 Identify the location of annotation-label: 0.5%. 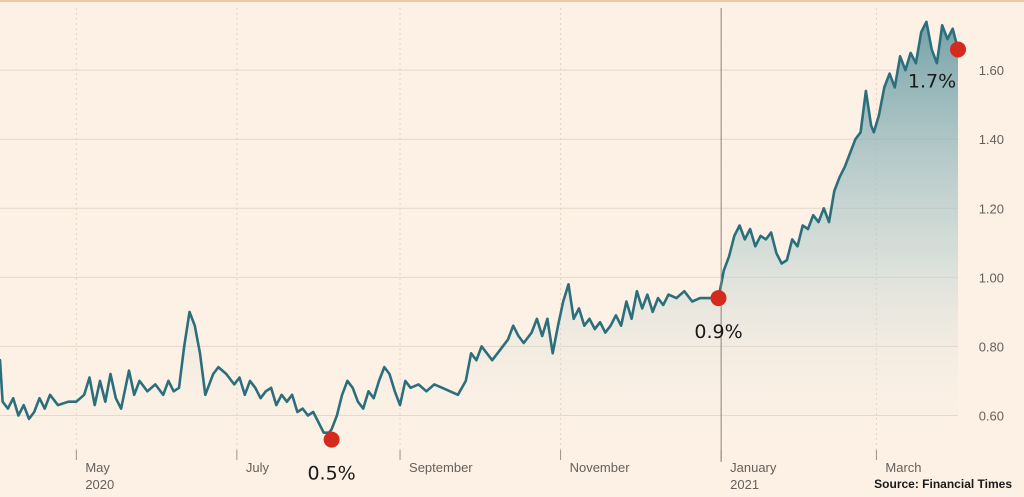
(331, 474).